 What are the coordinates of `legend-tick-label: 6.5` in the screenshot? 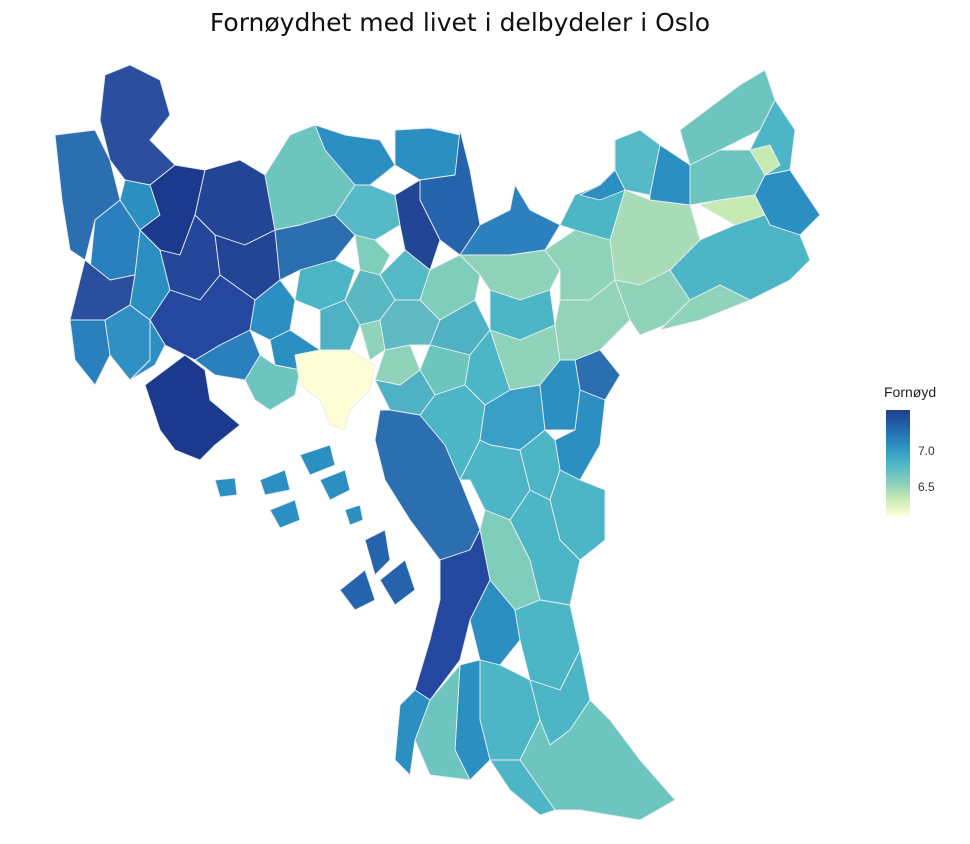 It's located at (926, 487).